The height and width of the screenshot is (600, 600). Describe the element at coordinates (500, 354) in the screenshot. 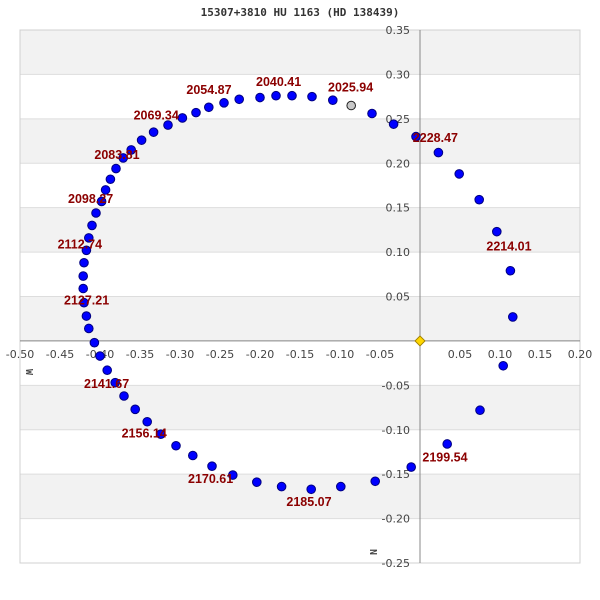

I see `x-tick-label: 0.10` at that location.